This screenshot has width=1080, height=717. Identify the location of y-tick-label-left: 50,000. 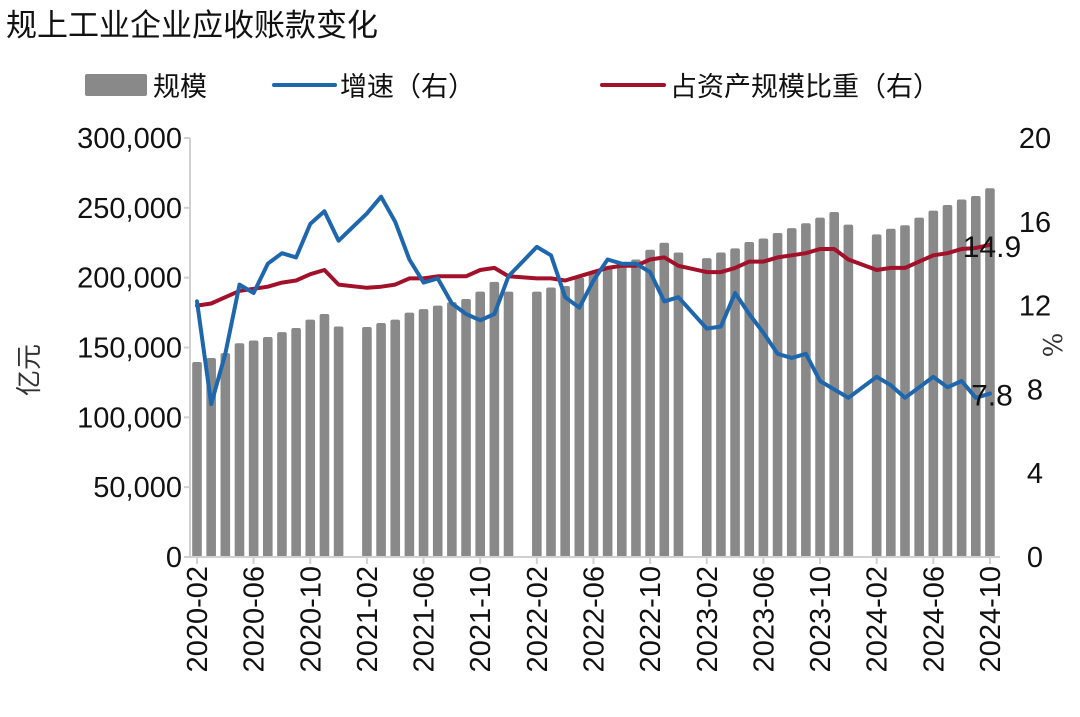
(137, 488).